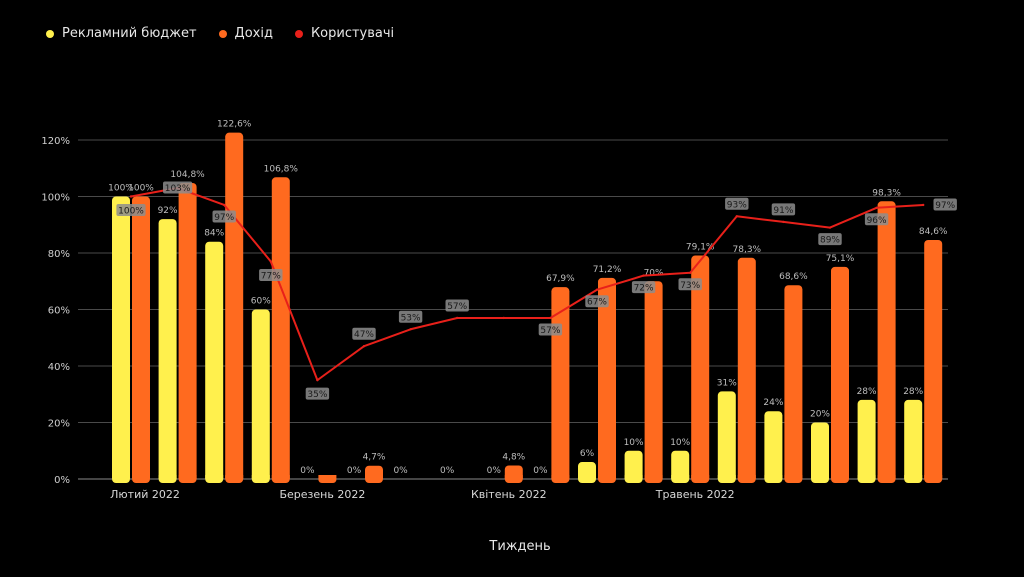  What do you see at coordinates (747, 250) in the screenshot?
I see `bar-revenue-label: 78,3%` at bounding box center [747, 250].